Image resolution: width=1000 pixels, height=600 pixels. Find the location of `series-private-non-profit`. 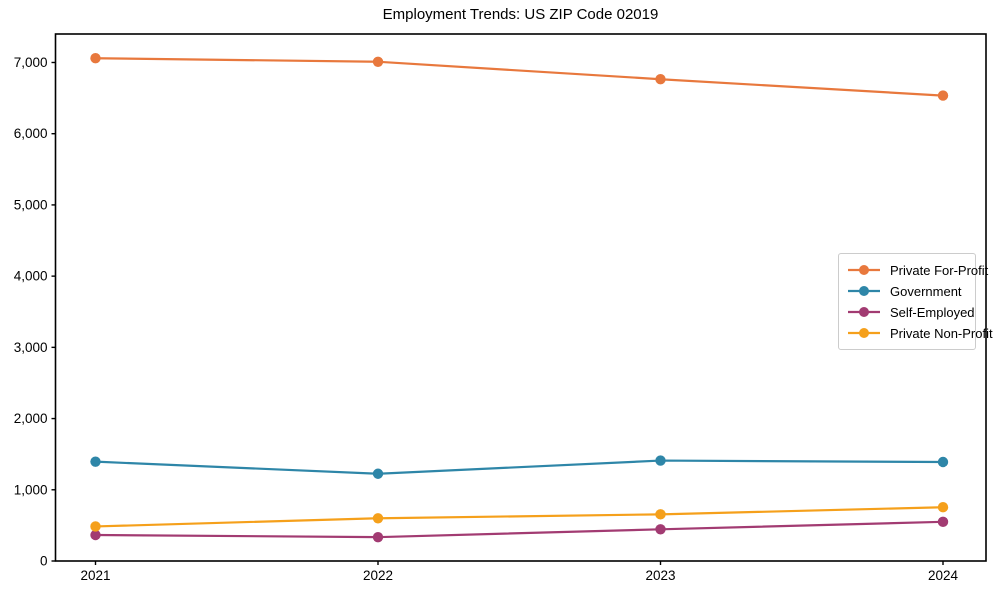

series-private-non-profit is located at coordinates (519, 517).